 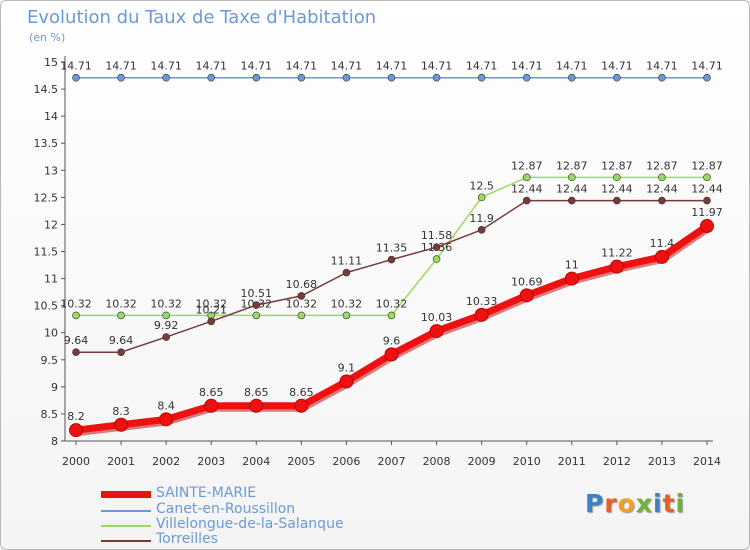 What do you see at coordinates (257, 293) in the screenshot?
I see `data-label-torreilles: 10.51` at bounding box center [257, 293].